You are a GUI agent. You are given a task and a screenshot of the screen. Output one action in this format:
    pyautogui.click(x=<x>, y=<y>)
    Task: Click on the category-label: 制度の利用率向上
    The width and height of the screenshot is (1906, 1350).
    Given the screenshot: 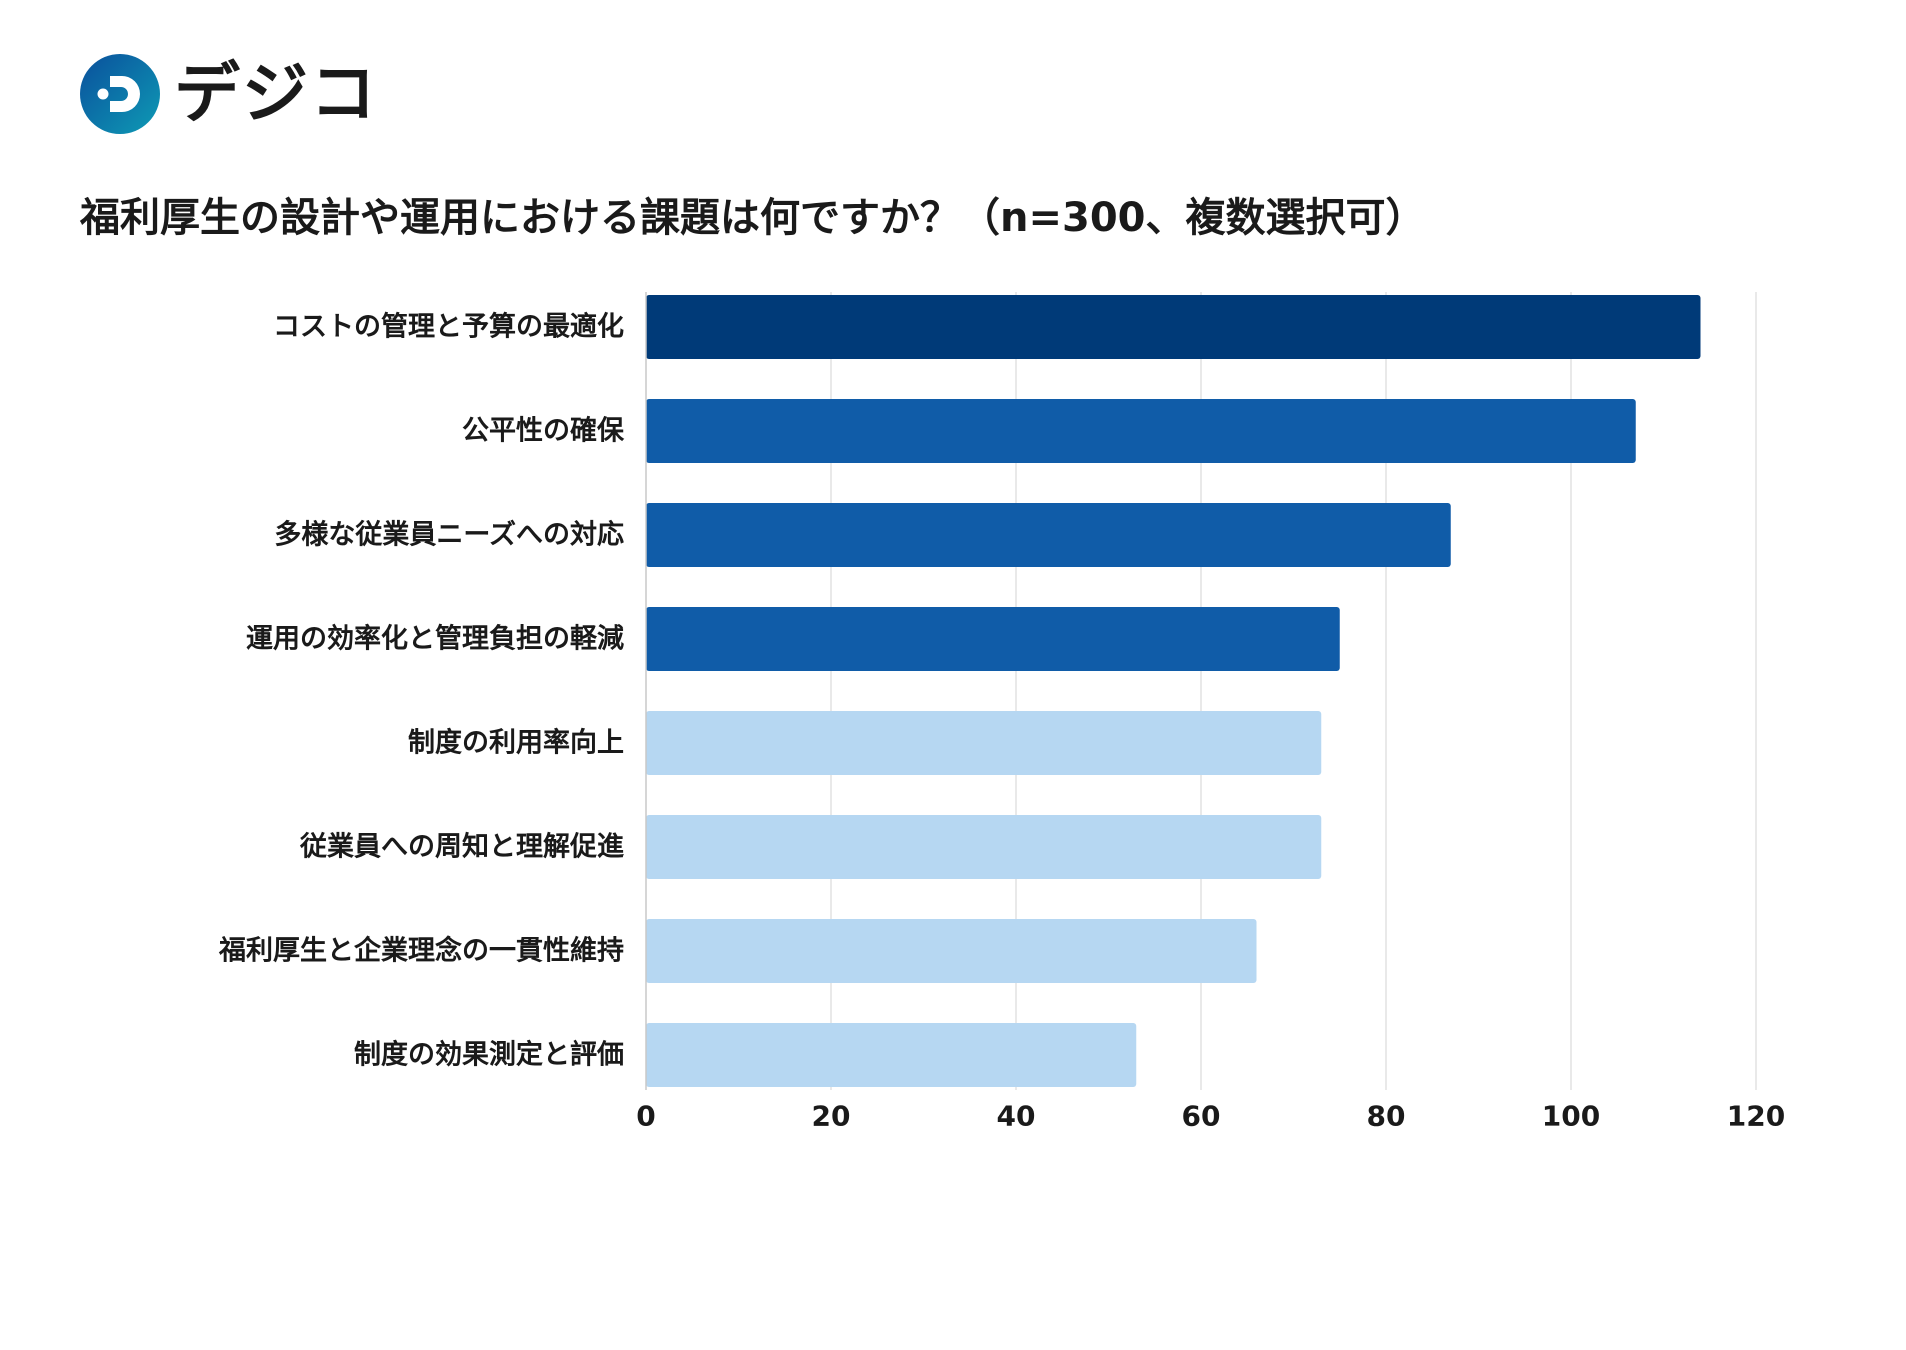 What is the action you would take?
    pyautogui.click(x=516, y=743)
    